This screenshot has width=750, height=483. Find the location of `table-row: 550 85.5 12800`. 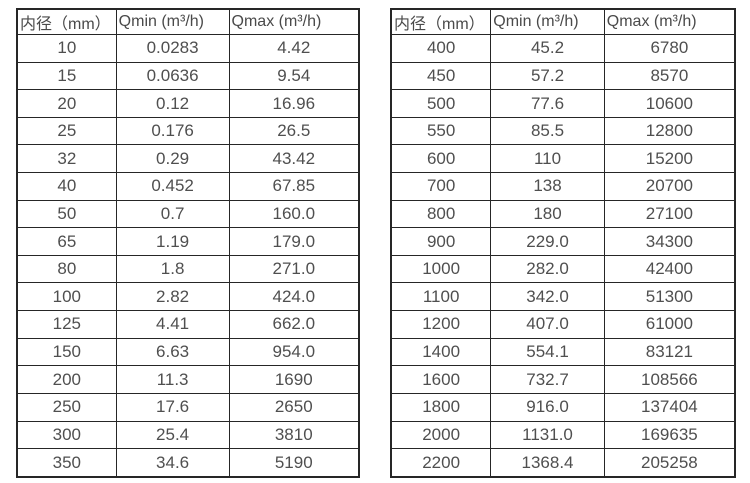

table-row: 550 85.5 12800 is located at coordinates (563, 131).